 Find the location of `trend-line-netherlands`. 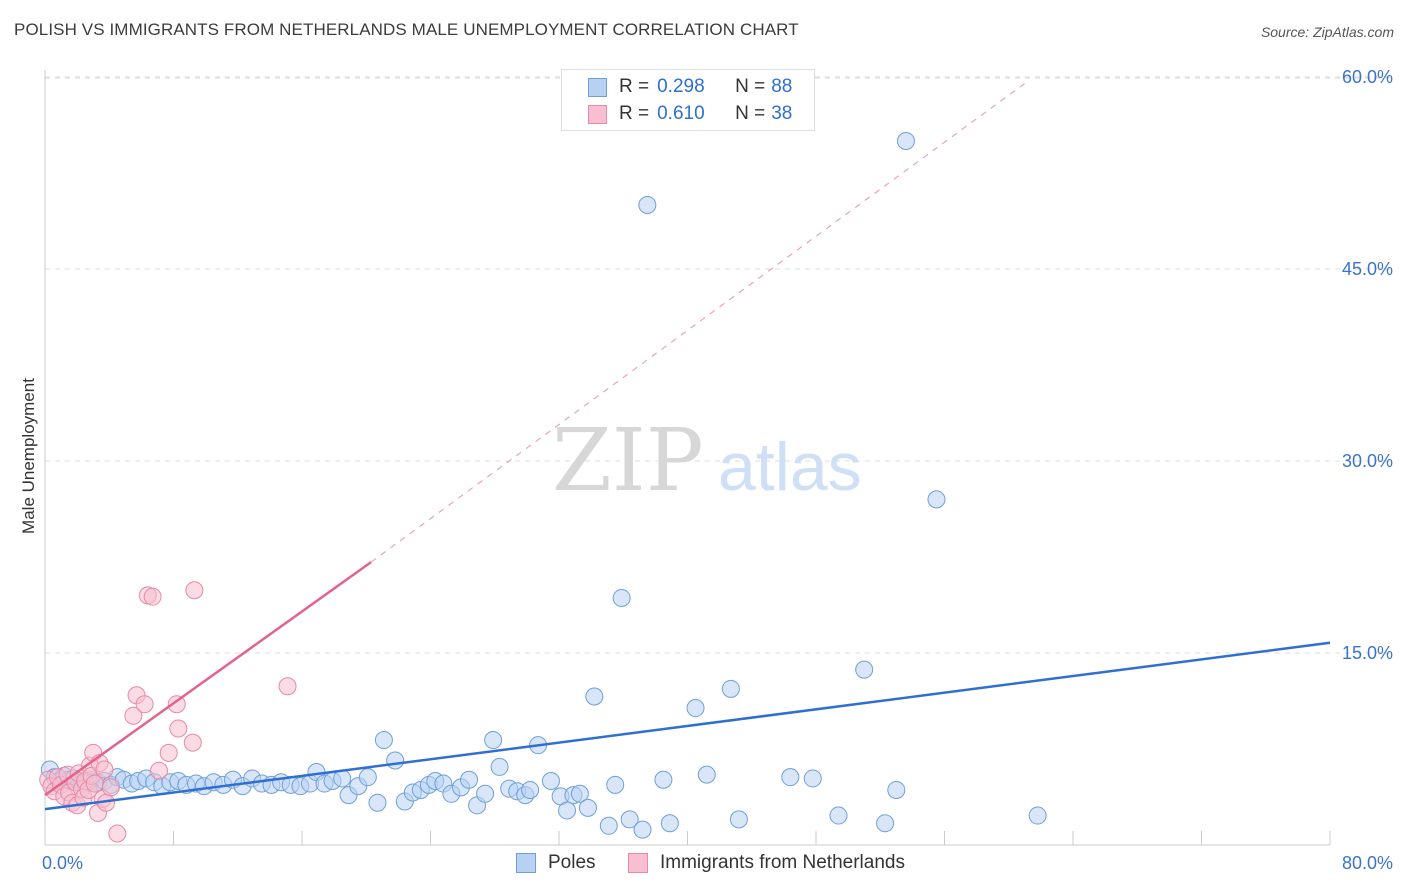

trend-line-netherlands is located at coordinates (208, 679).